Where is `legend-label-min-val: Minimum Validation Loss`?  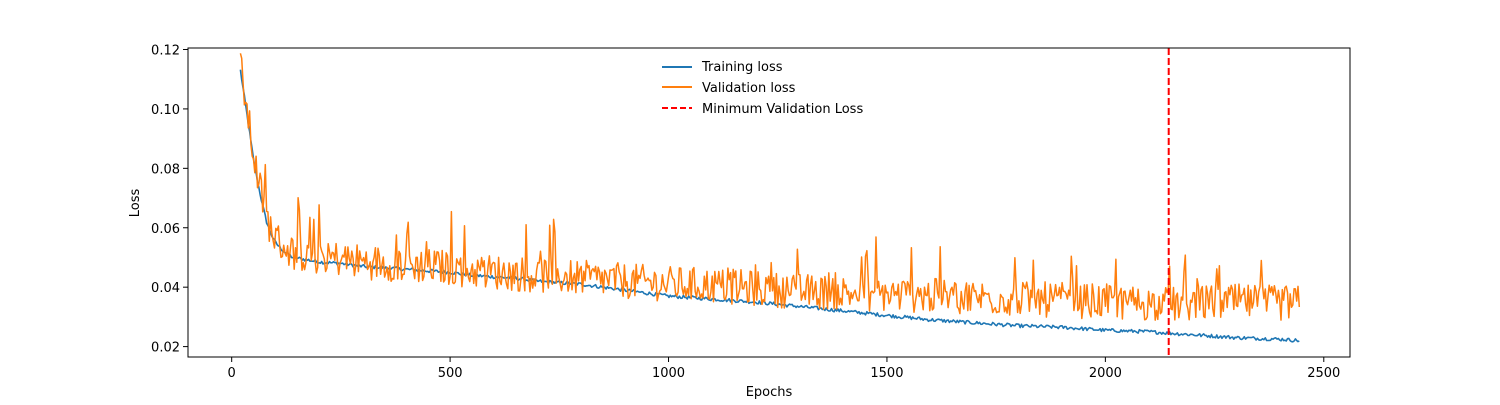 legend-label-min-val: Minimum Validation Loss is located at coordinates (782, 109).